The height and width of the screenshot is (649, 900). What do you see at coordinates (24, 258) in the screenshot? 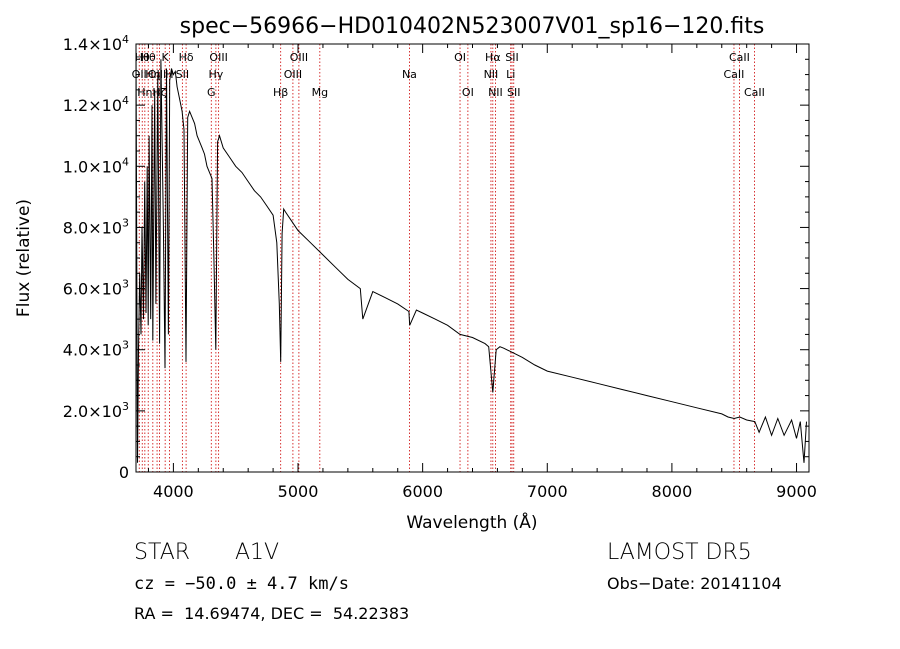
I see `y-axis-label: Flux (relative)` at bounding box center [24, 258].